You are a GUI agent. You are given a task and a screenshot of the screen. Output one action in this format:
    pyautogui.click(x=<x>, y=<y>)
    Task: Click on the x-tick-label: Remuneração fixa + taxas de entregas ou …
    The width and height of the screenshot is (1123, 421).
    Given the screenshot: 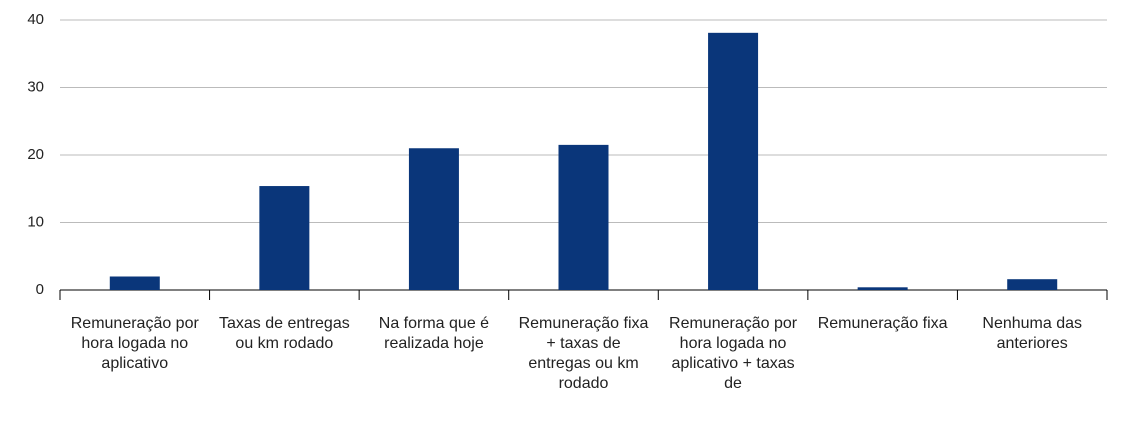 What is the action you would take?
    pyautogui.click(x=583, y=353)
    